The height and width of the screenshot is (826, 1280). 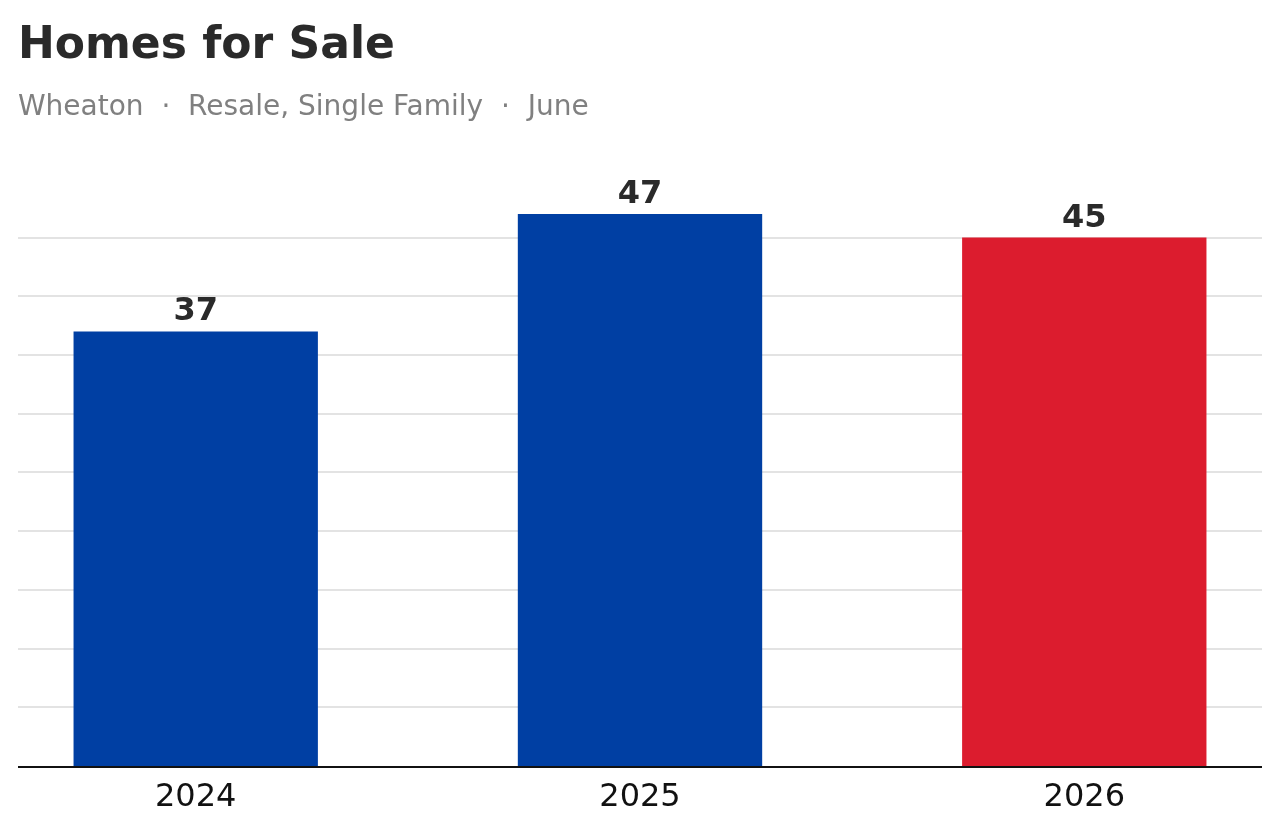 I want to click on x-tick-label: 2024, so click(x=195, y=795).